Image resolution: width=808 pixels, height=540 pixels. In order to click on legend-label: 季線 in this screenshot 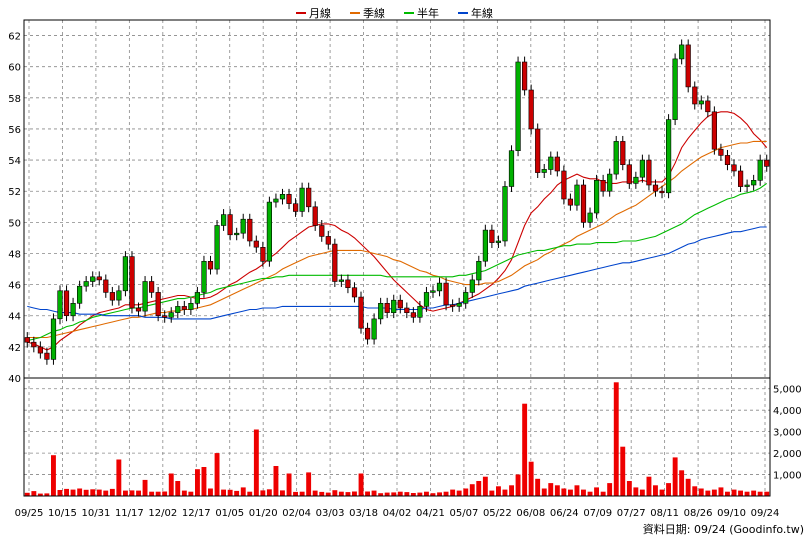, I will do `click(374, 13)`.